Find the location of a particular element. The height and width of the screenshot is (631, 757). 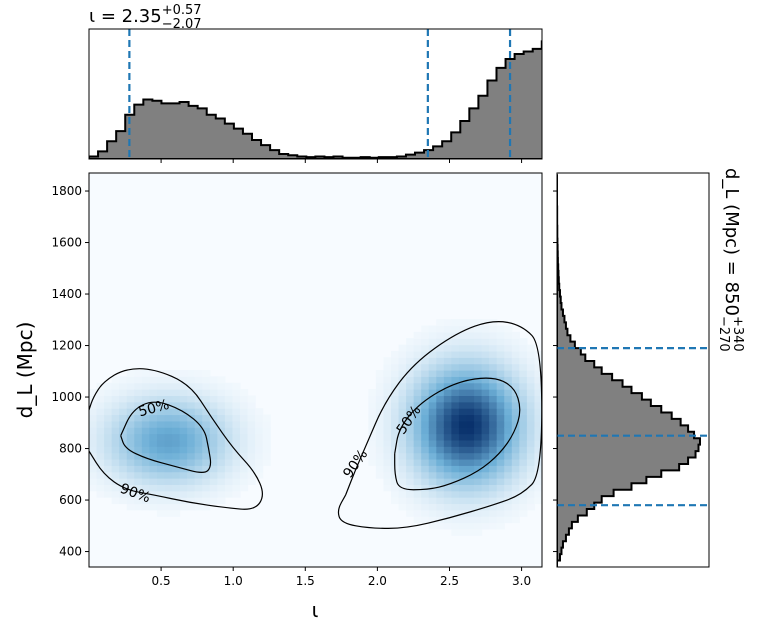

y-histogram-bars is located at coordinates (629, 370).